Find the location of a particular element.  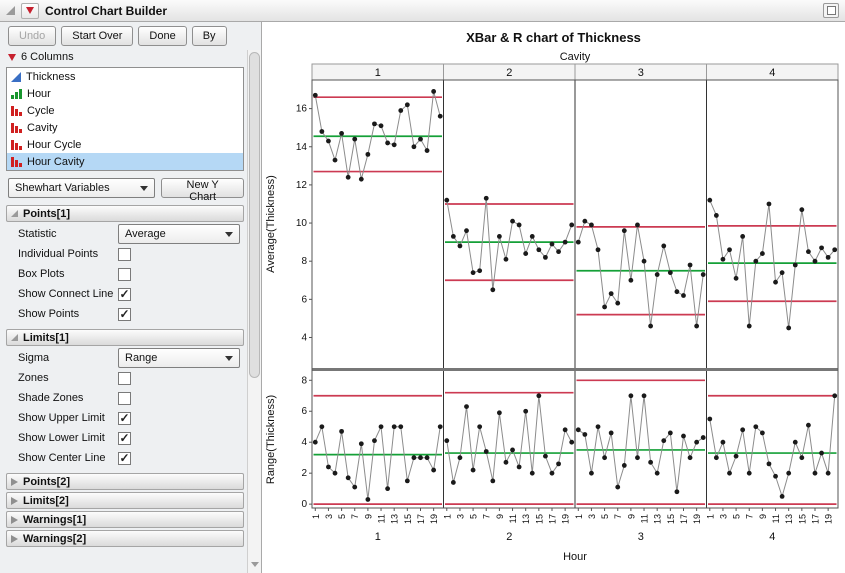

group-label: 1 is located at coordinates (378, 537).